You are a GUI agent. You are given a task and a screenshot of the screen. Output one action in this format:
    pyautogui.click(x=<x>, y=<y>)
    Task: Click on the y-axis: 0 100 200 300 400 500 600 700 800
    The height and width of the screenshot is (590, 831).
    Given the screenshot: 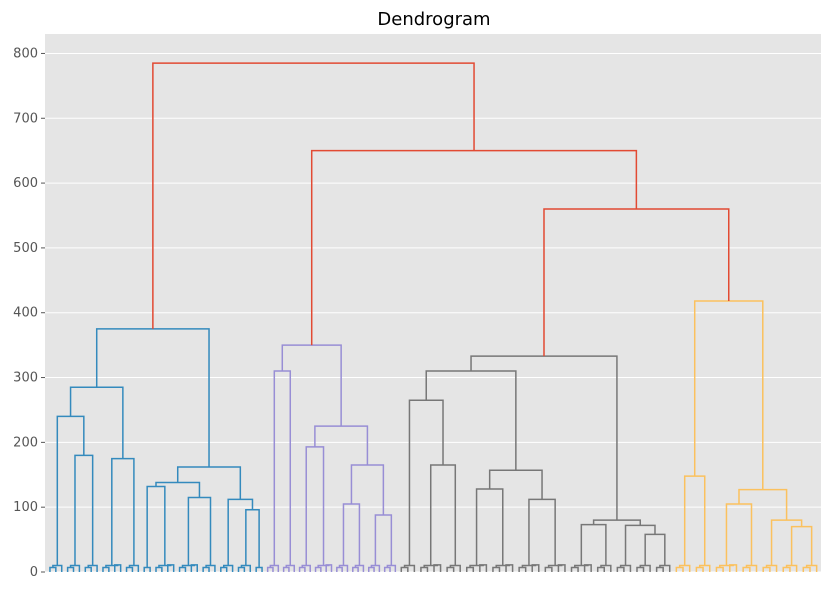 What is the action you would take?
    pyautogui.click(x=29, y=313)
    